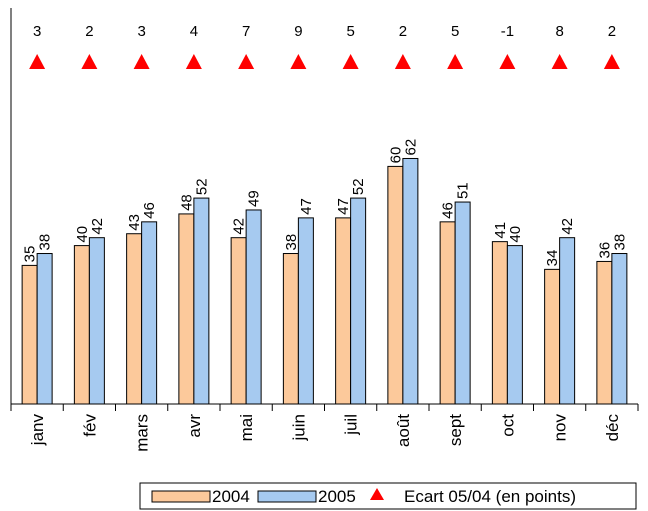  I want to click on legend-box, so click(388, 496).